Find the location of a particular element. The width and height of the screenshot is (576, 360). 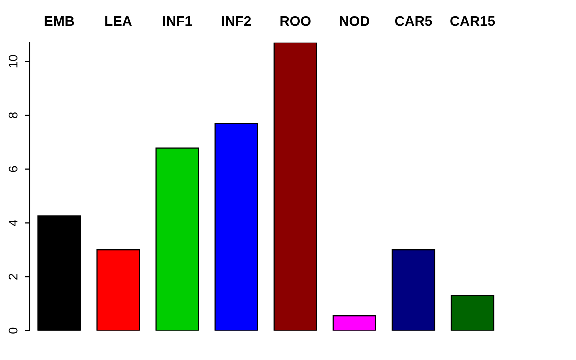

y-tick-label: 8 is located at coordinates (13, 115).